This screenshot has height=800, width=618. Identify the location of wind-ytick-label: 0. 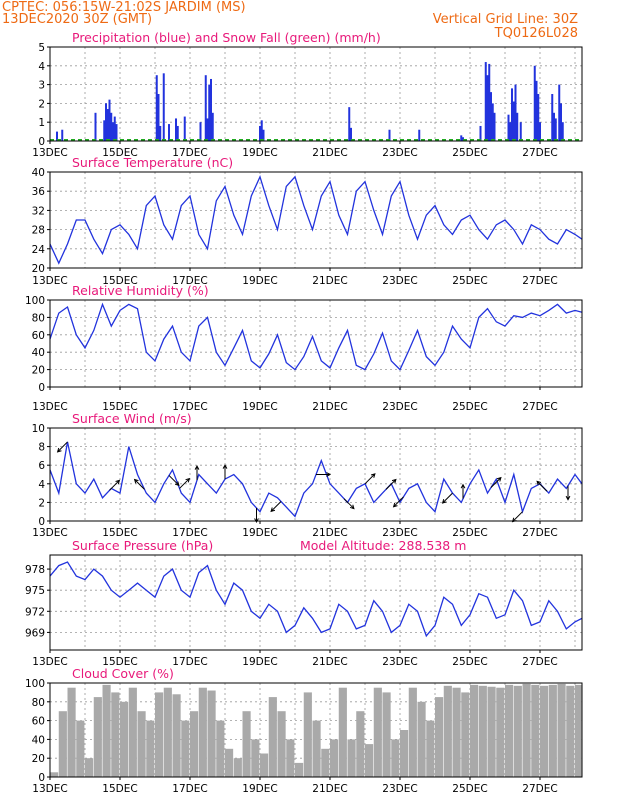
(41, 522).